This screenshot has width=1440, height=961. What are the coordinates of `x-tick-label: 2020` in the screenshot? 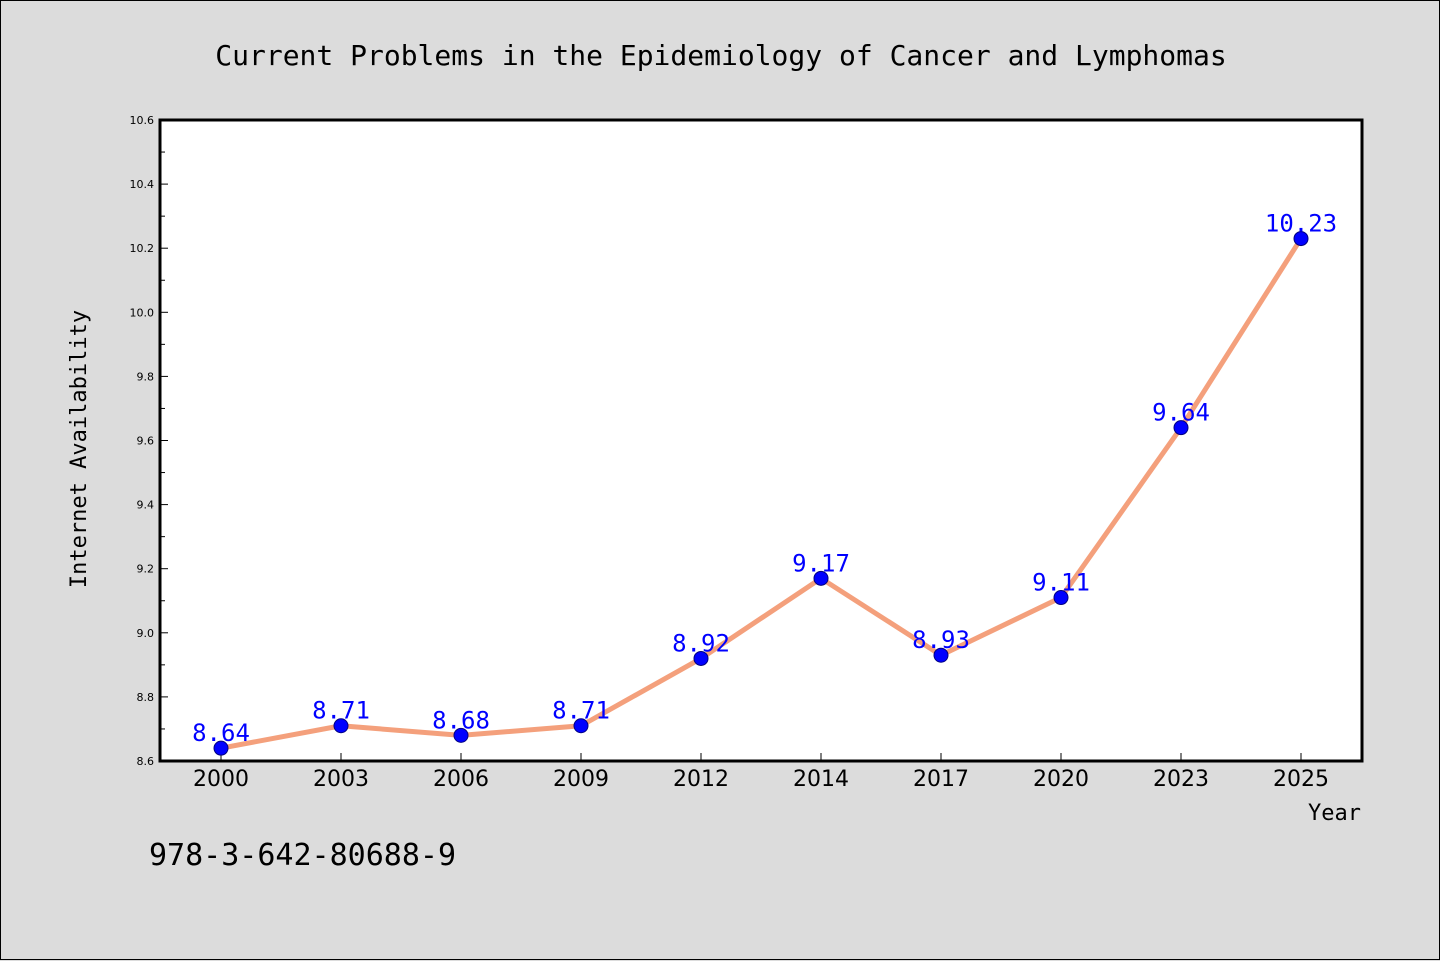 It's located at (1061, 779).